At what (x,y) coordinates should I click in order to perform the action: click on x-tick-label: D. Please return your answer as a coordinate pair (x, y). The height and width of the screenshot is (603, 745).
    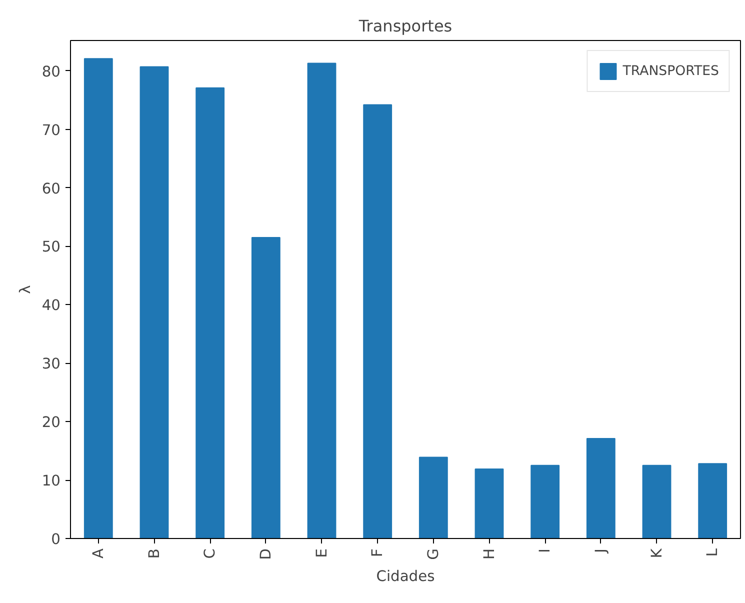
    Looking at the image, I should click on (265, 554).